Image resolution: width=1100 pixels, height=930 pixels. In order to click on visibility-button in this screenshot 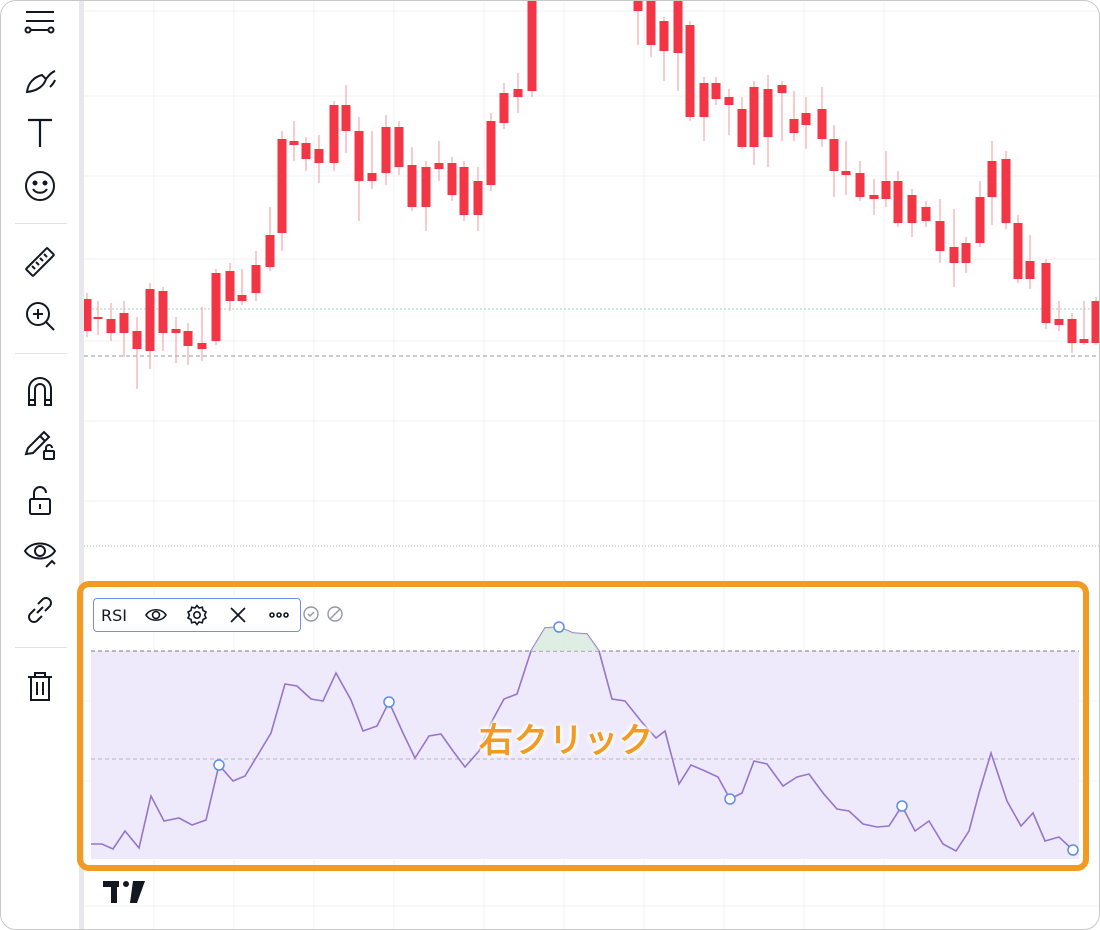, I will do `click(155, 615)`.